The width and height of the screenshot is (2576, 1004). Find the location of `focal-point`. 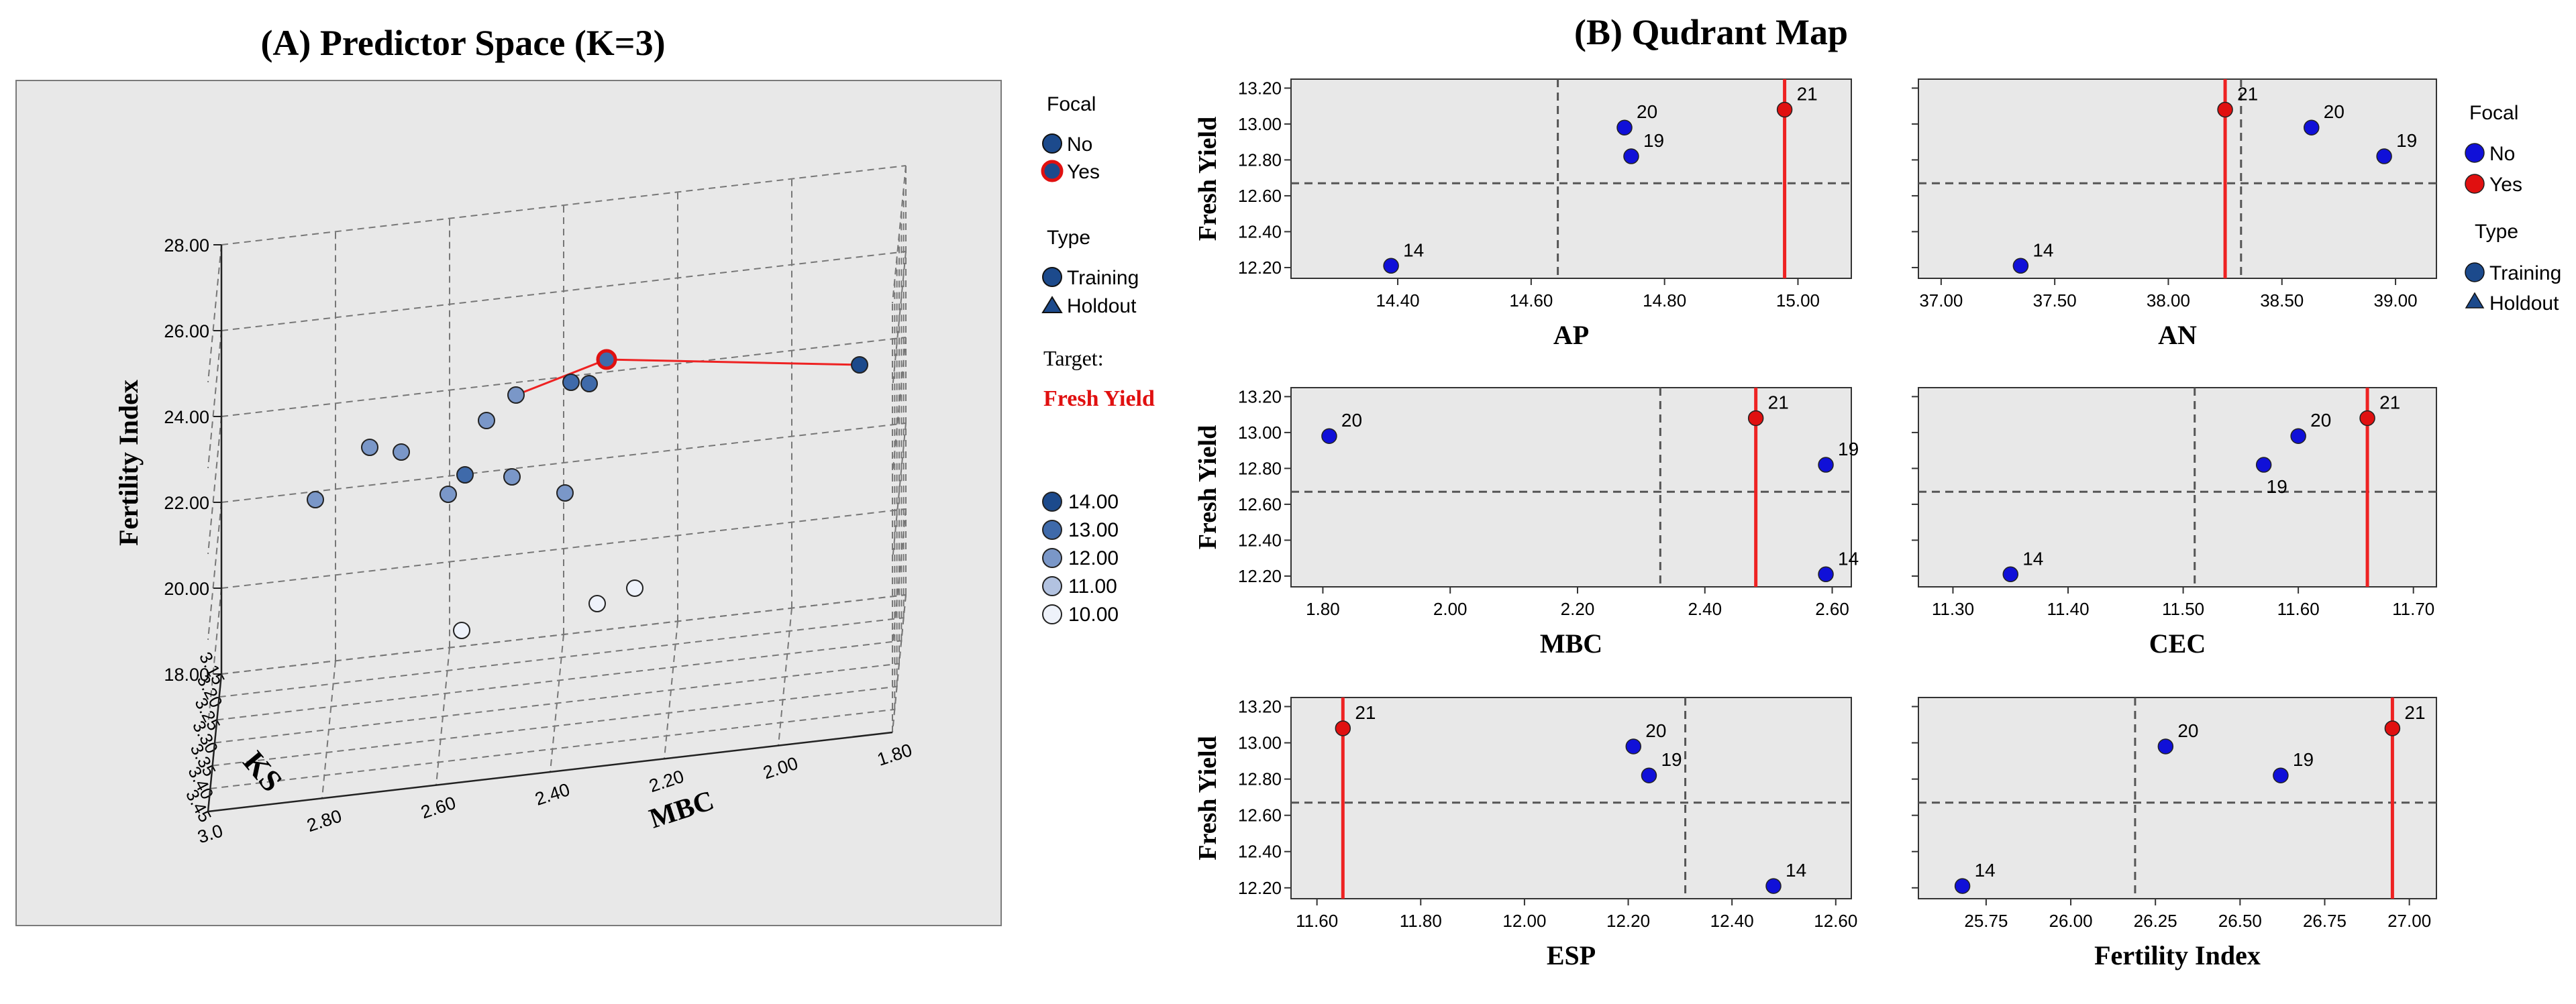

focal-point is located at coordinates (606, 359).